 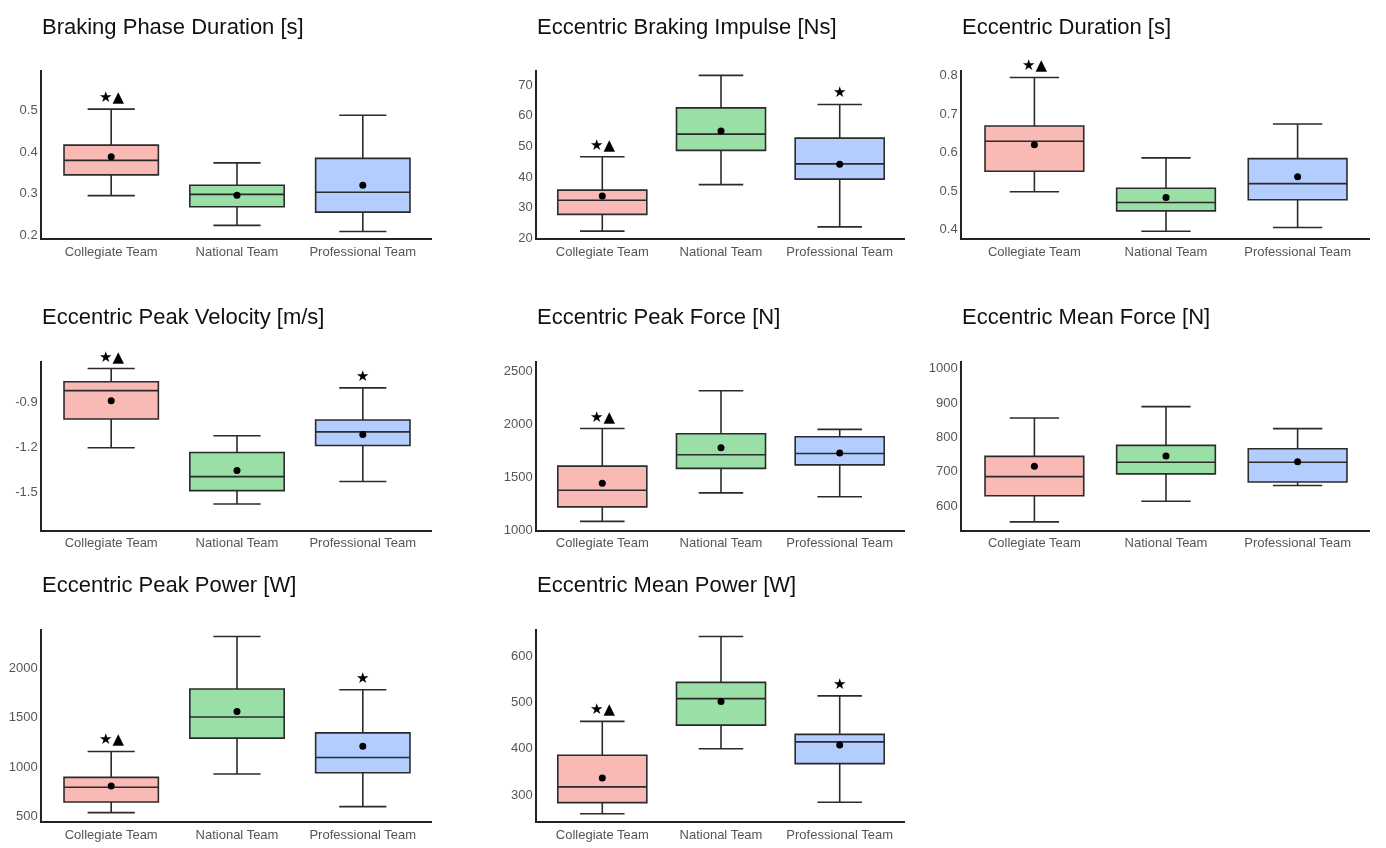 I want to click on y-tick-label: 20, so click(x=525, y=237).